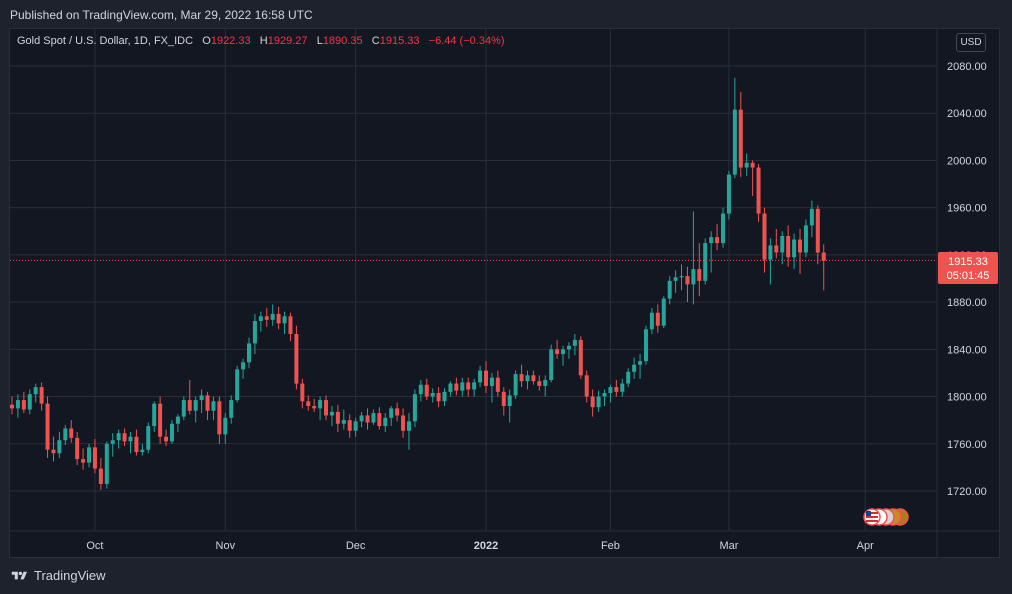  What do you see at coordinates (480, 546) in the screenshot?
I see `time-axis: Oct Nov Dec 2022 Feb Mar Apr` at bounding box center [480, 546].